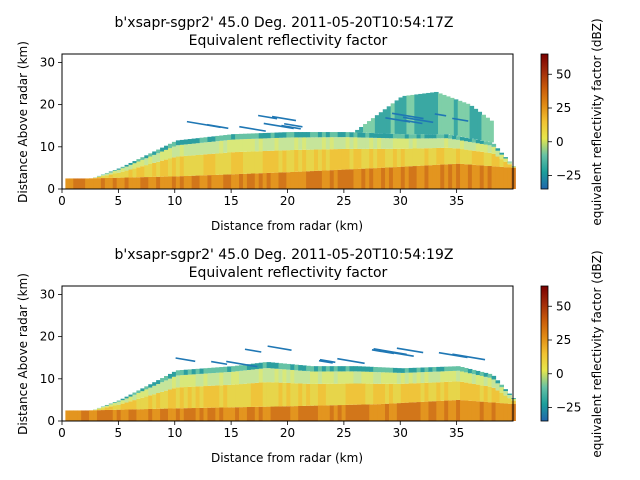 Image resolution: width=640 pixels, height=480 pixels. Describe the element at coordinates (456, 433) in the screenshot. I see `x-tick-label: 35` at that location.